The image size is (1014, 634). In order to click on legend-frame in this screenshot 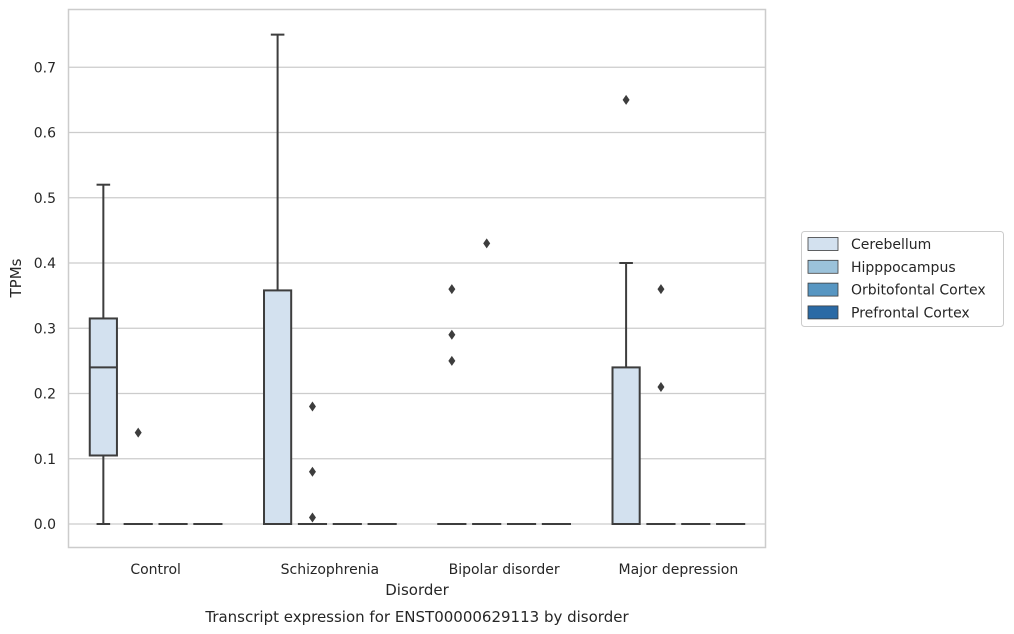, I will do `click(902, 279)`.